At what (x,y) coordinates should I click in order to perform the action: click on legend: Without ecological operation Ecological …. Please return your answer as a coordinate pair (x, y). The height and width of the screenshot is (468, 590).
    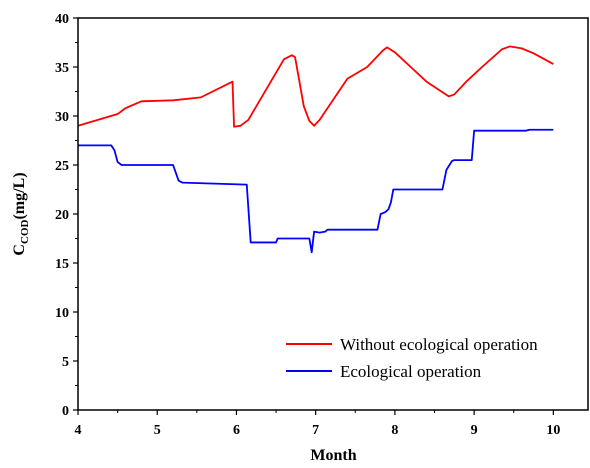
    Looking at the image, I should click on (412, 358).